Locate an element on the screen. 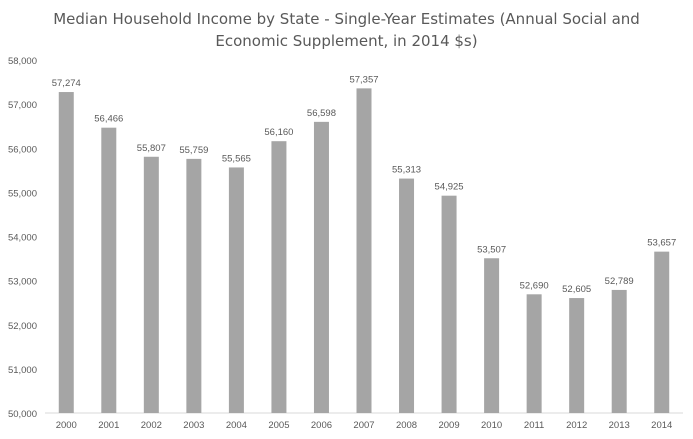 This screenshot has width=693, height=439. data-label: 55,759 is located at coordinates (193, 150).